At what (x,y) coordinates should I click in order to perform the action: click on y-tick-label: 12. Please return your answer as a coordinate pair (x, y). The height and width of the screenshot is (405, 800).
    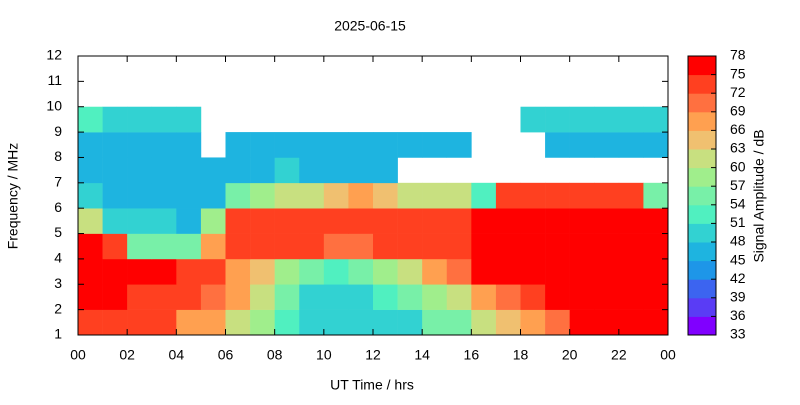
    Looking at the image, I should click on (54, 55).